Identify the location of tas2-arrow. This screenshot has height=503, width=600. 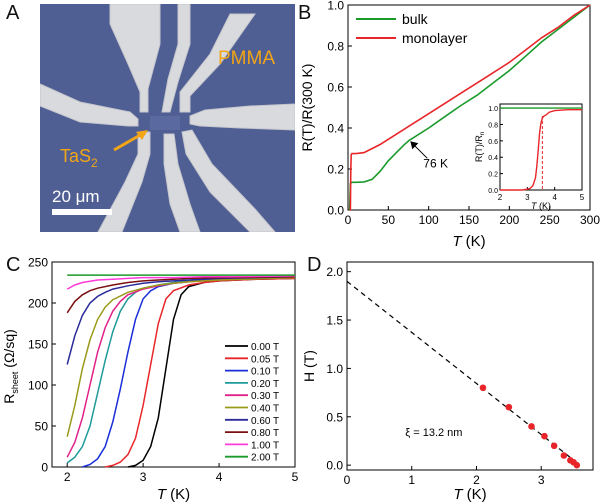
(128, 142).